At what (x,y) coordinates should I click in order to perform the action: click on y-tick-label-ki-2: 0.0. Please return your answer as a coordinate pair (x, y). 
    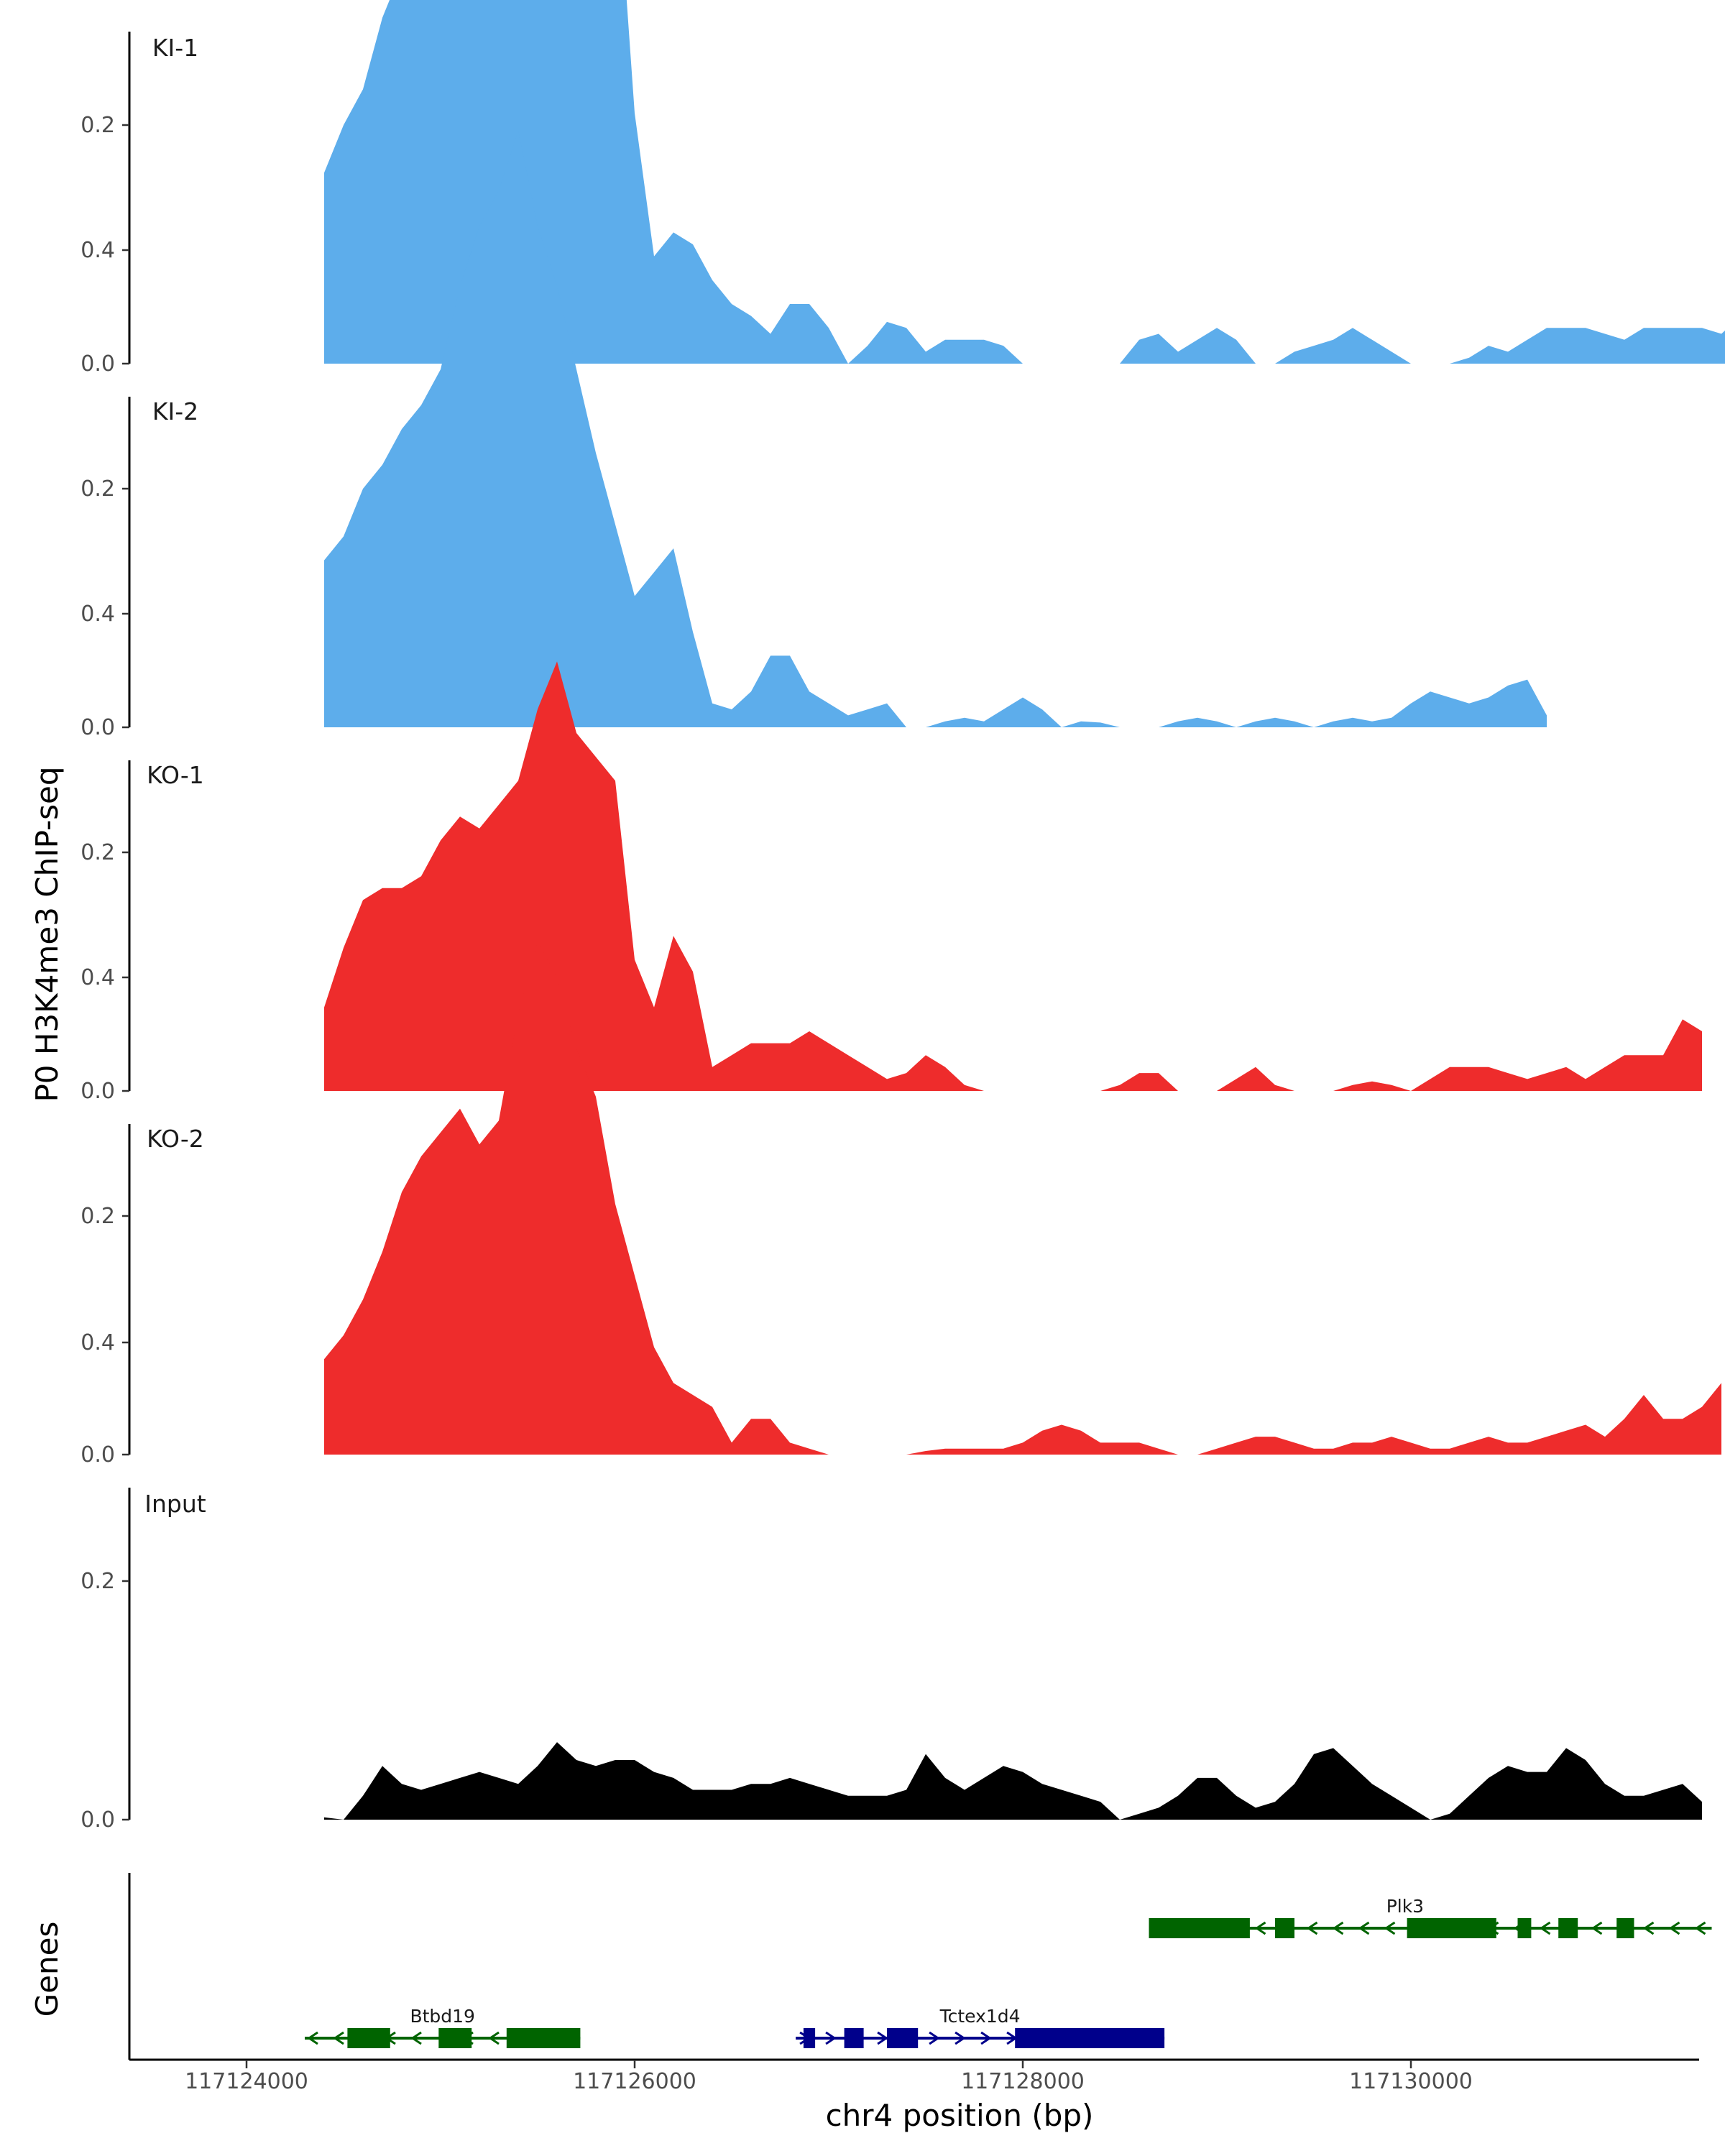
    Looking at the image, I should click on (97, 728).